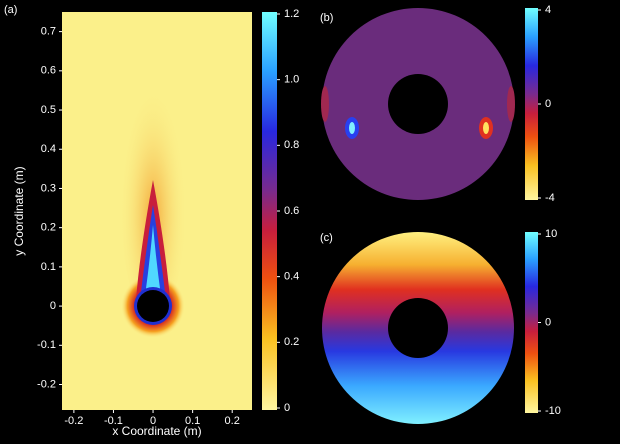 The image size is (620, 444). I want to click on panel-label: (a), so click(10, 10).